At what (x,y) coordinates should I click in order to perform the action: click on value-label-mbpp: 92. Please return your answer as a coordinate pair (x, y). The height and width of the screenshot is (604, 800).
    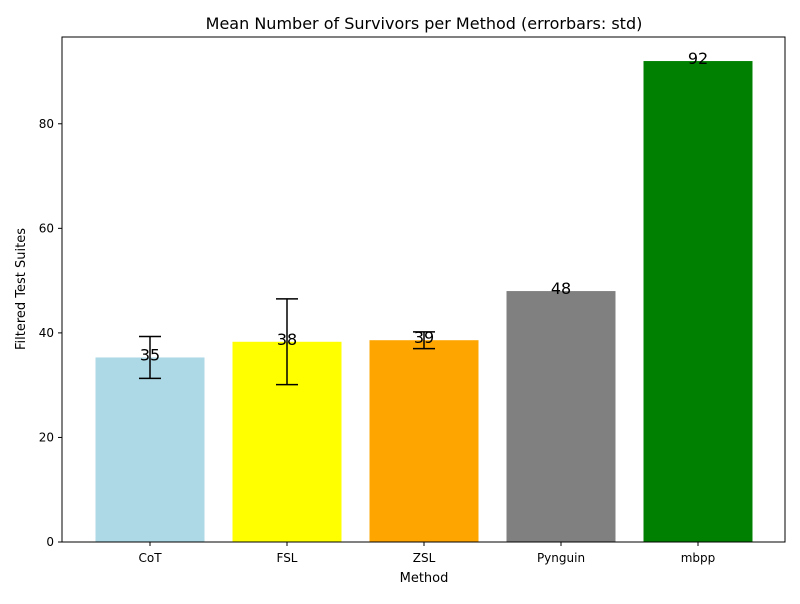
    Looking at the image, I should click on (698, 58).